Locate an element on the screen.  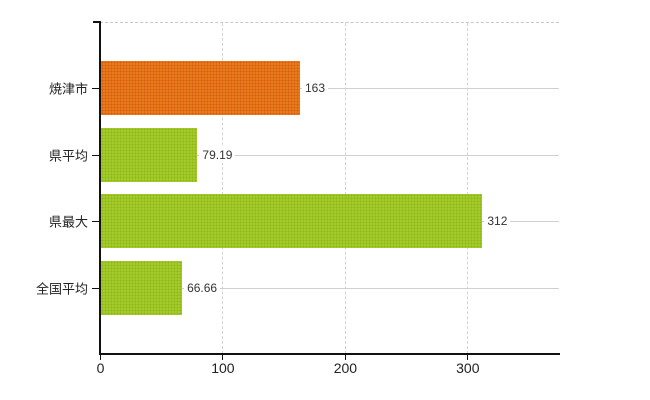
x-axis-line is located at coordinates (329, 354).